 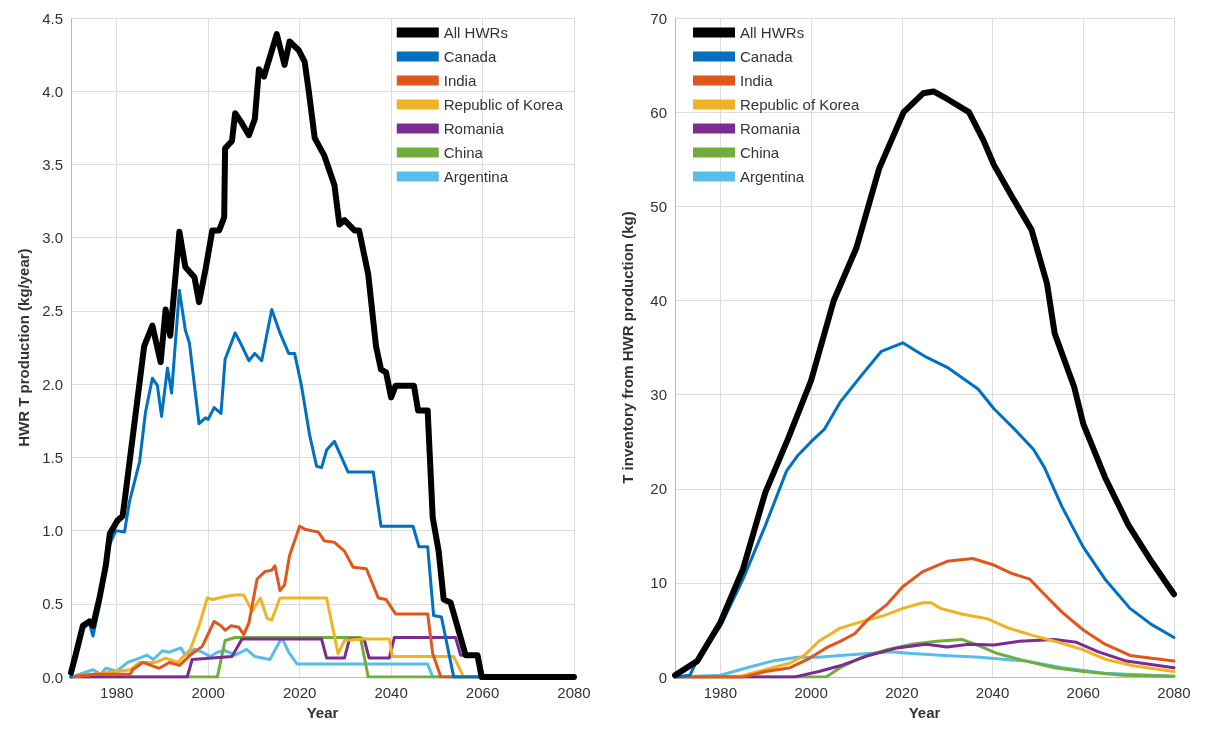 I want to click on y-tick-label: 1.5, so click(x=52, y=457).